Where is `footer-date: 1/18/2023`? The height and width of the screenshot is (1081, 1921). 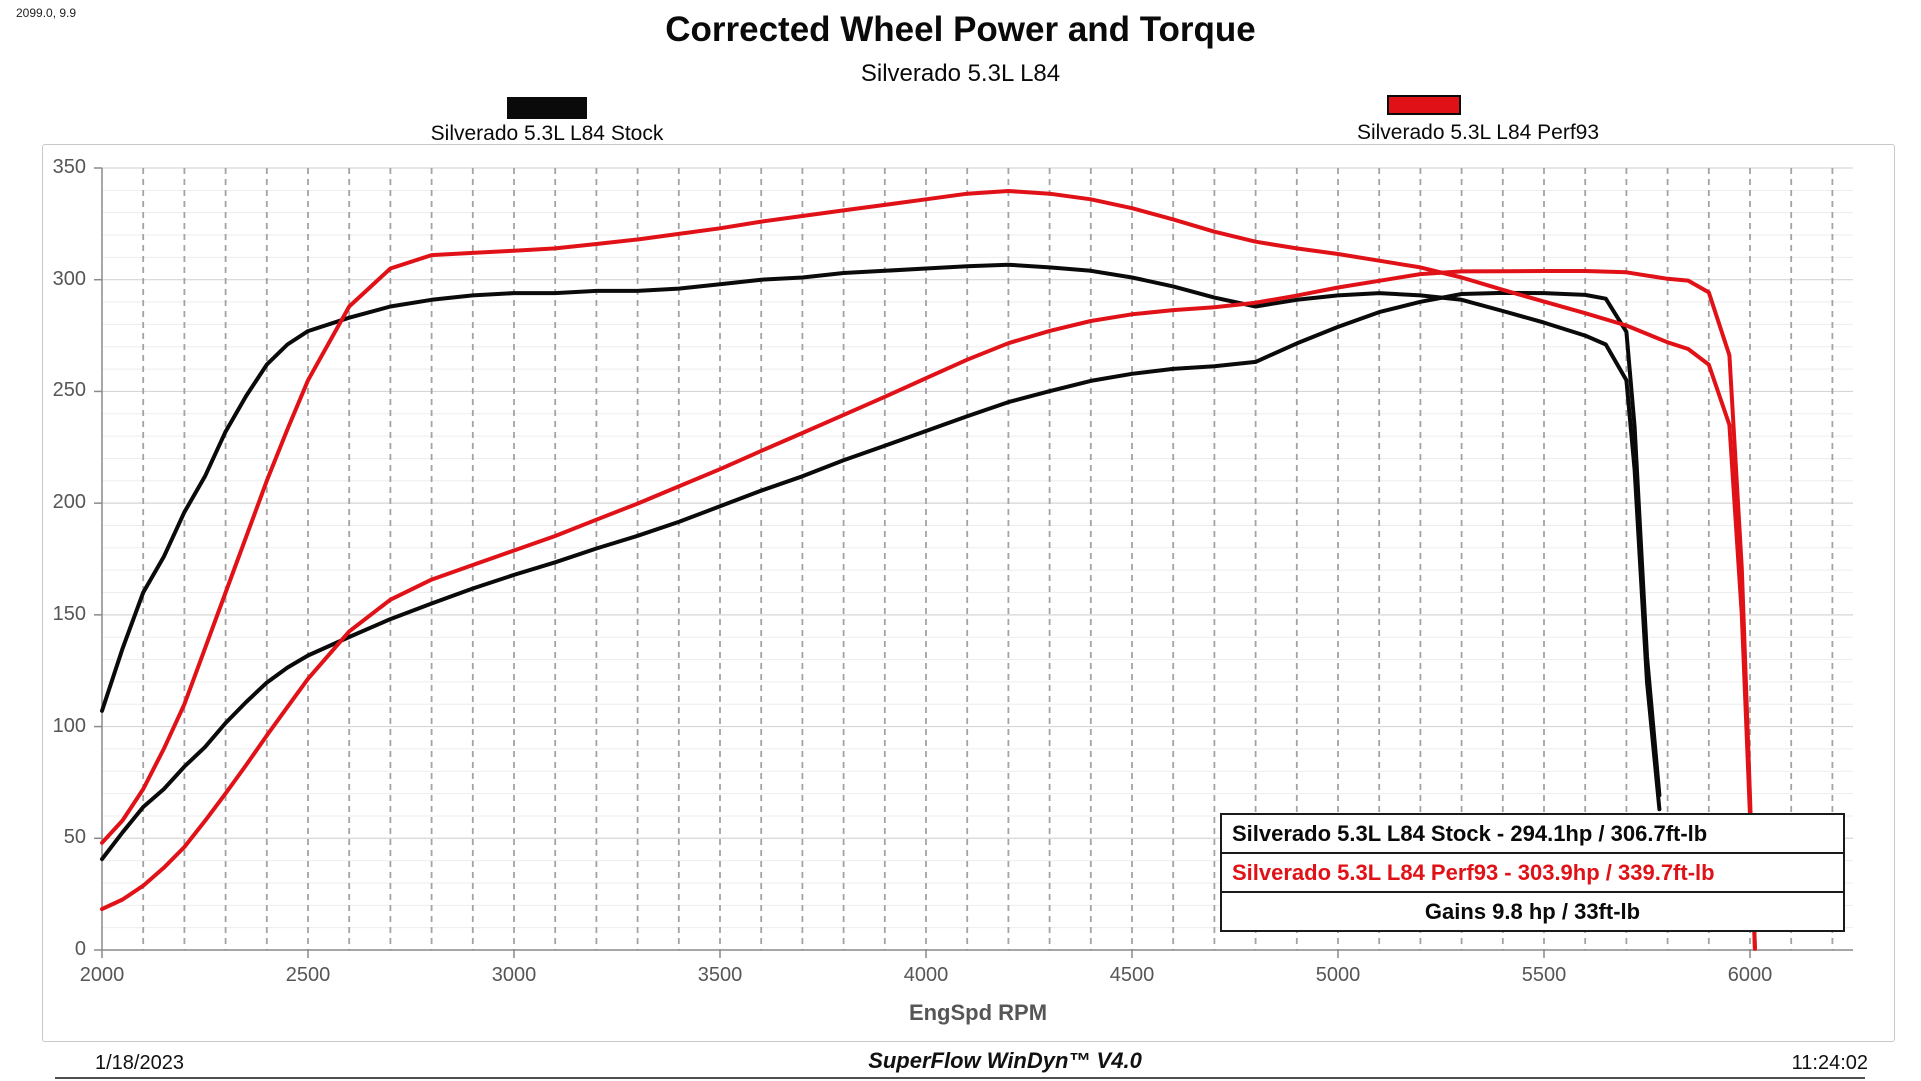 footer-date: 1/18/2023 is located at coordinates (139, 1063).